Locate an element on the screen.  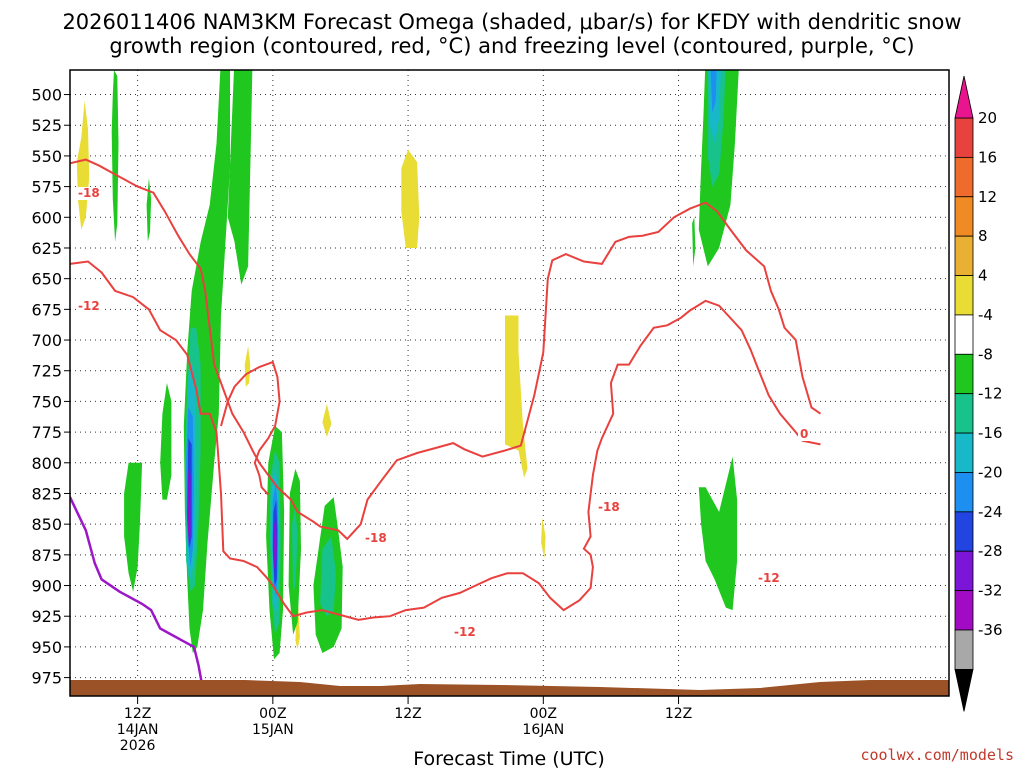
y-tick-label: 750 is located at coordinates (46, 401).